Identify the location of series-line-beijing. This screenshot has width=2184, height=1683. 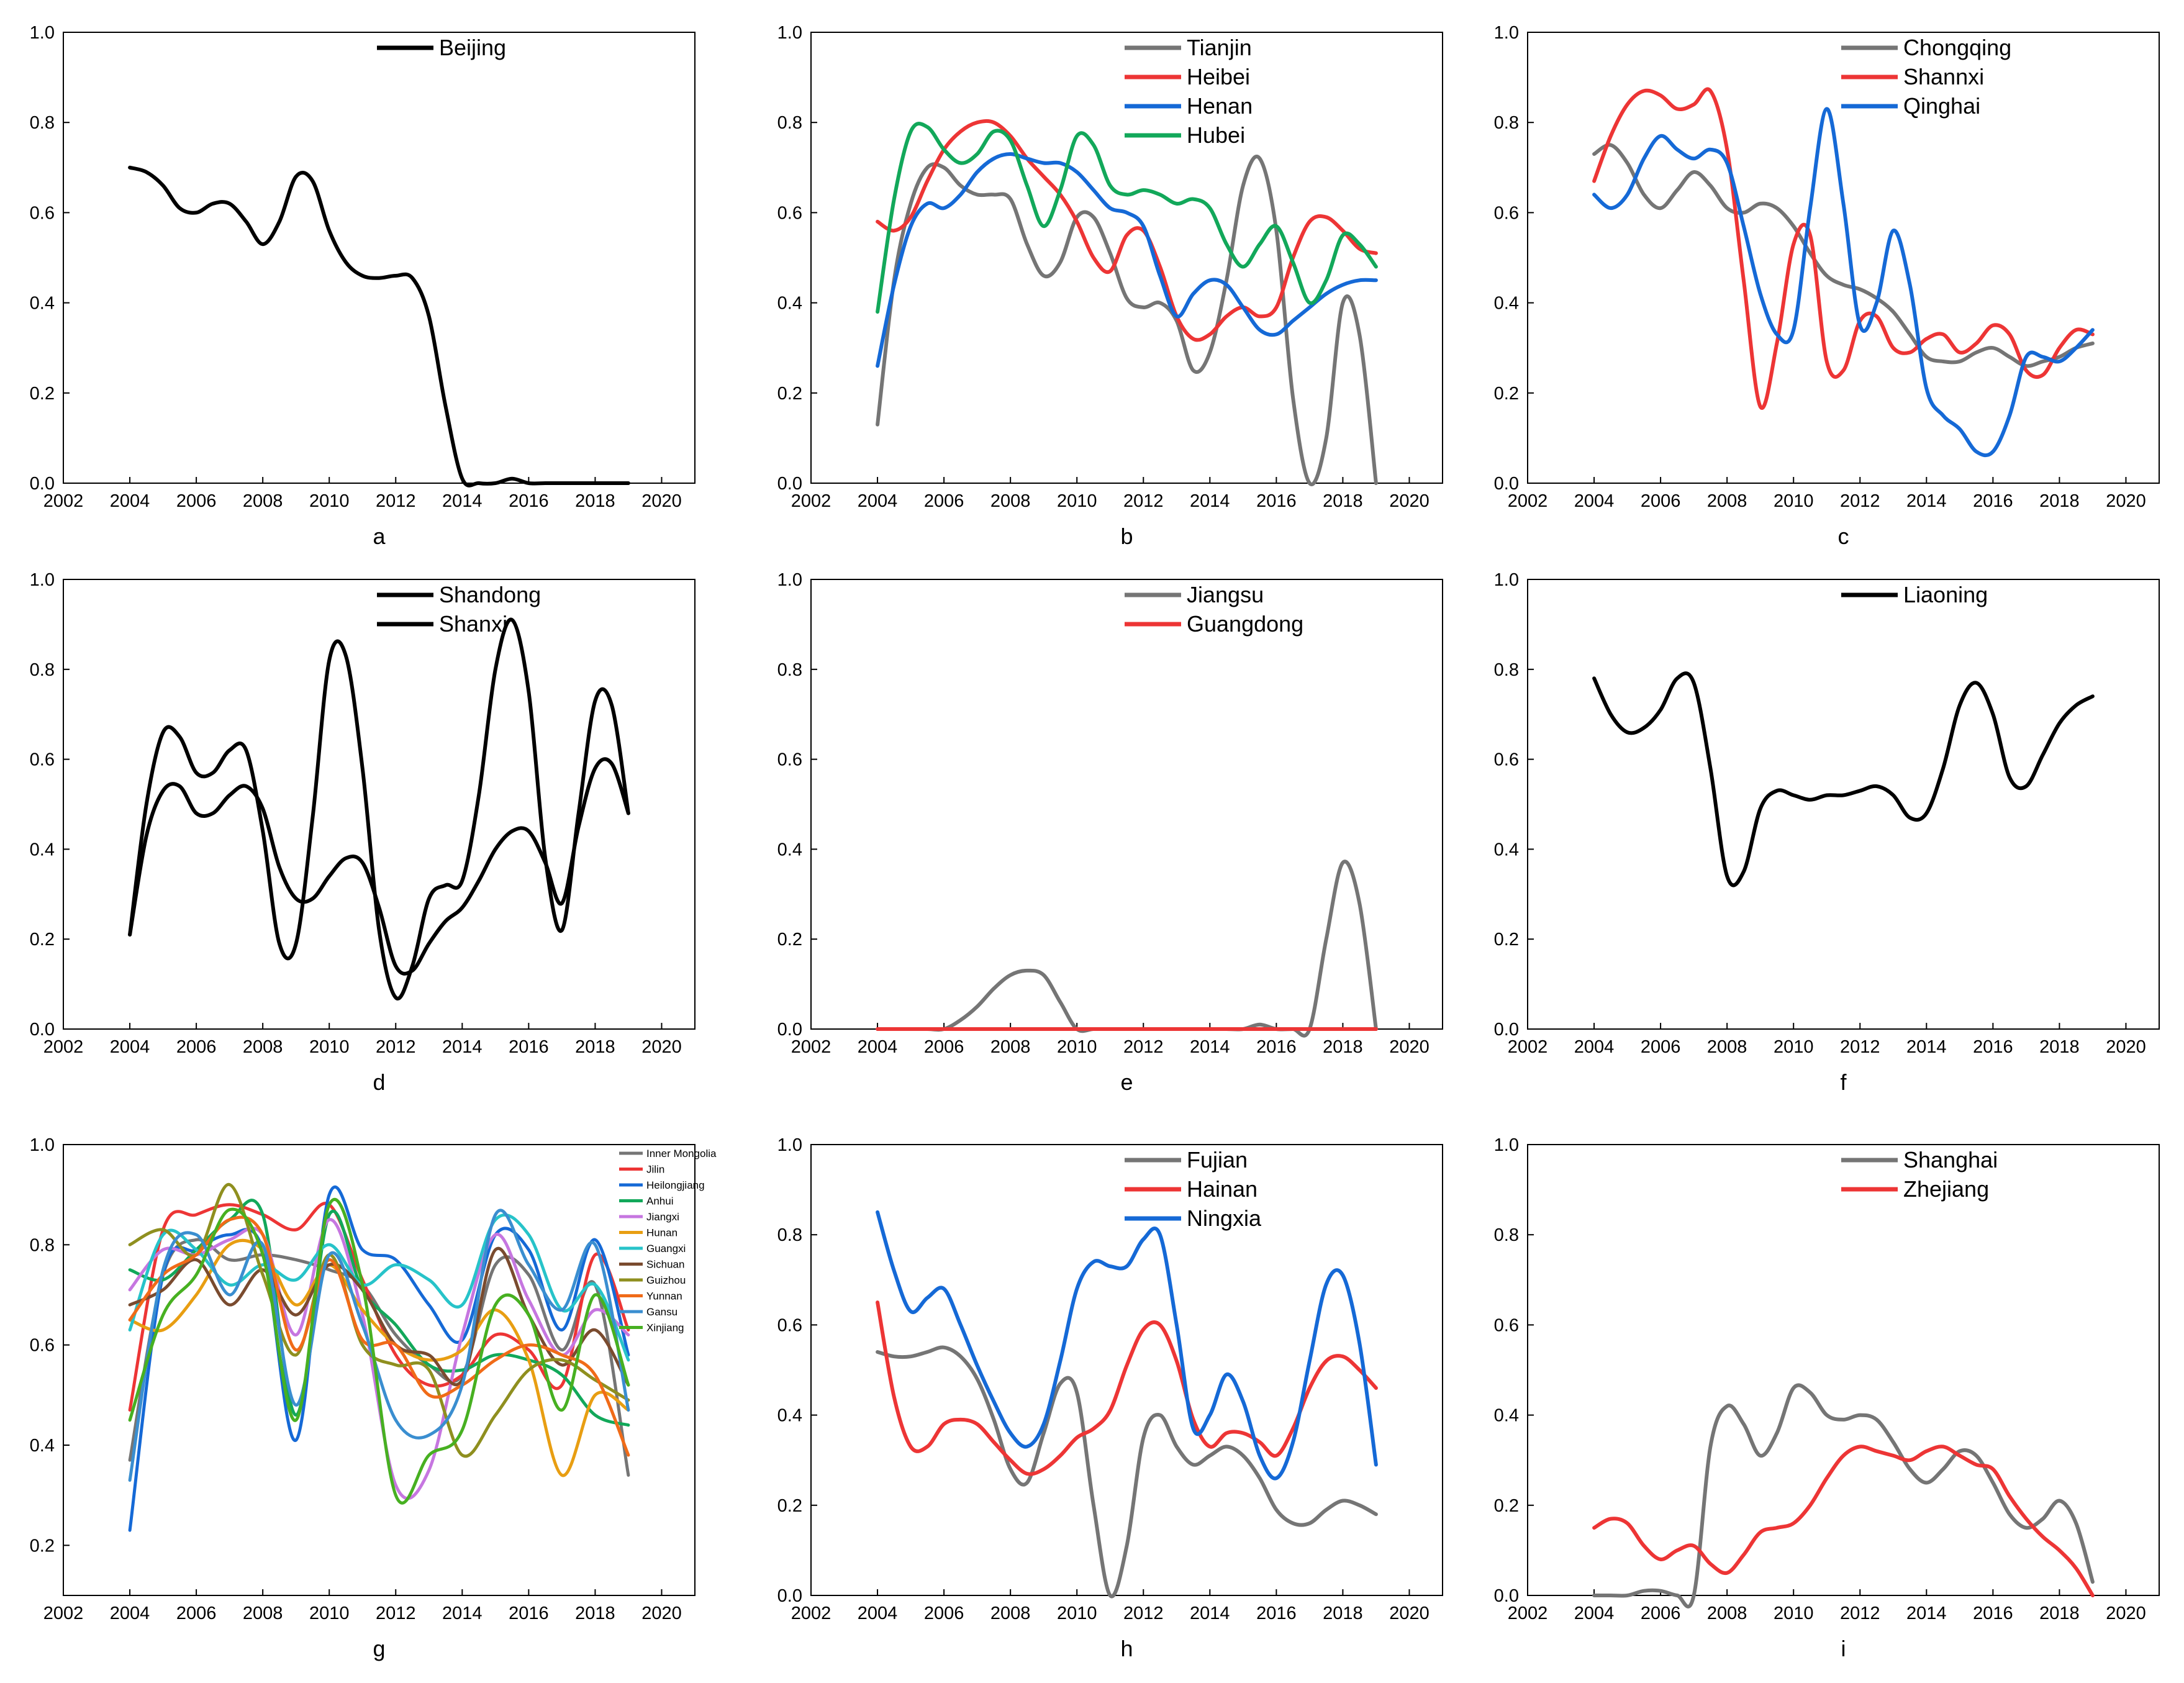
(379, 326).